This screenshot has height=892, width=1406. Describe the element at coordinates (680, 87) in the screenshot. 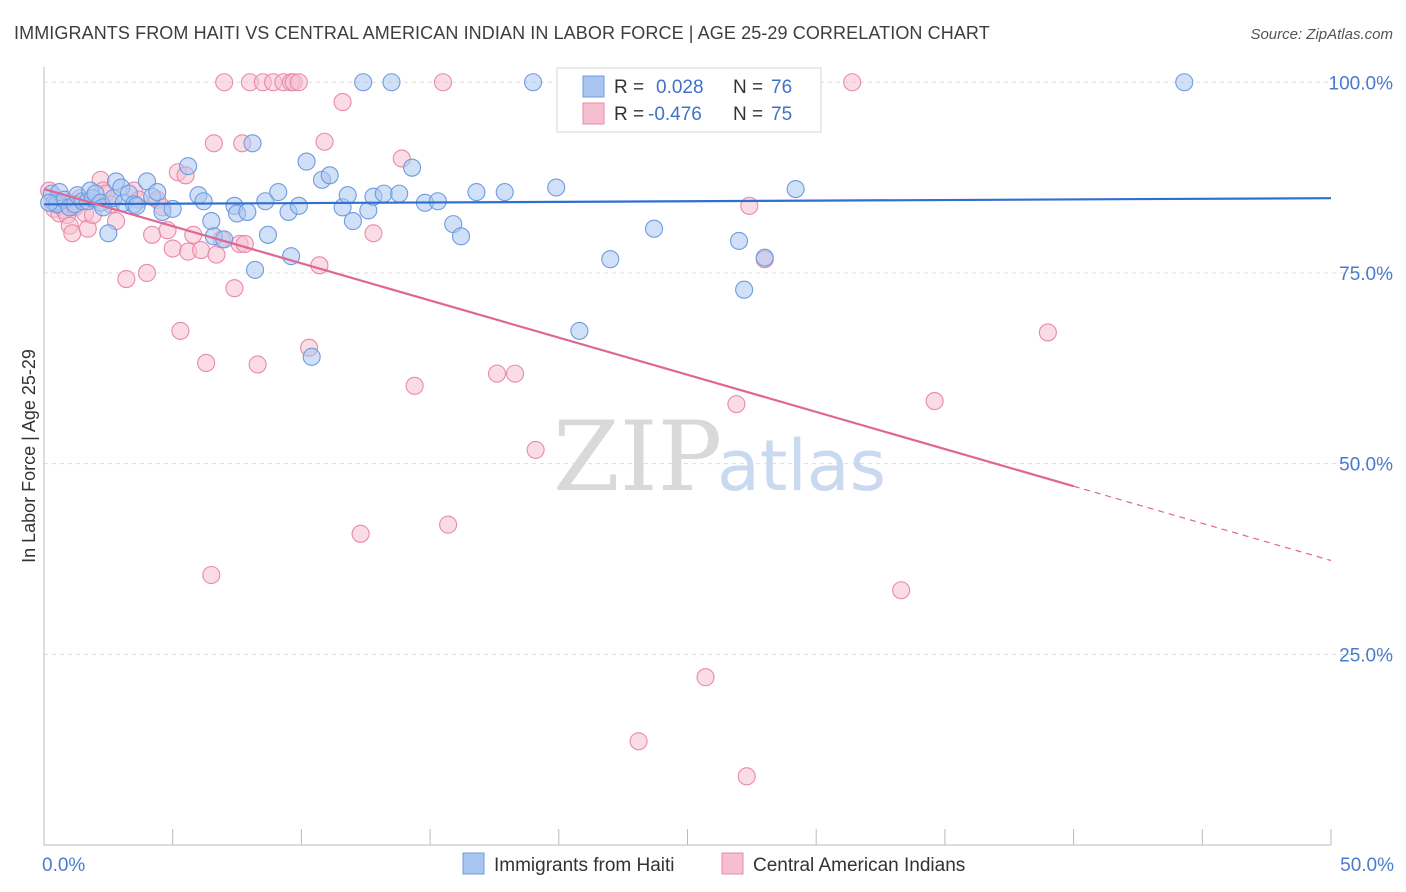

I see `stats-r-value-haiti: 0.028` at that location.